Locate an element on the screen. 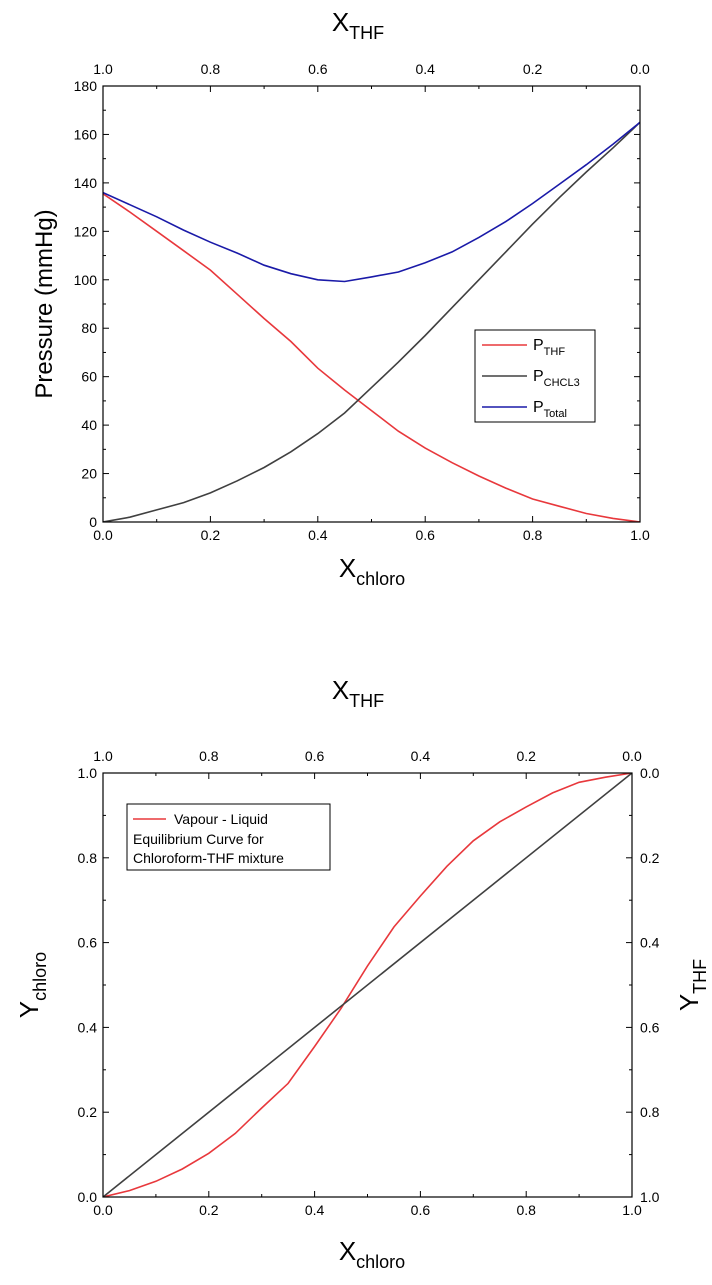 Image resolution: width=712 pixels, height=1285 pixels. legend-box is located at coordinates (228, 837).